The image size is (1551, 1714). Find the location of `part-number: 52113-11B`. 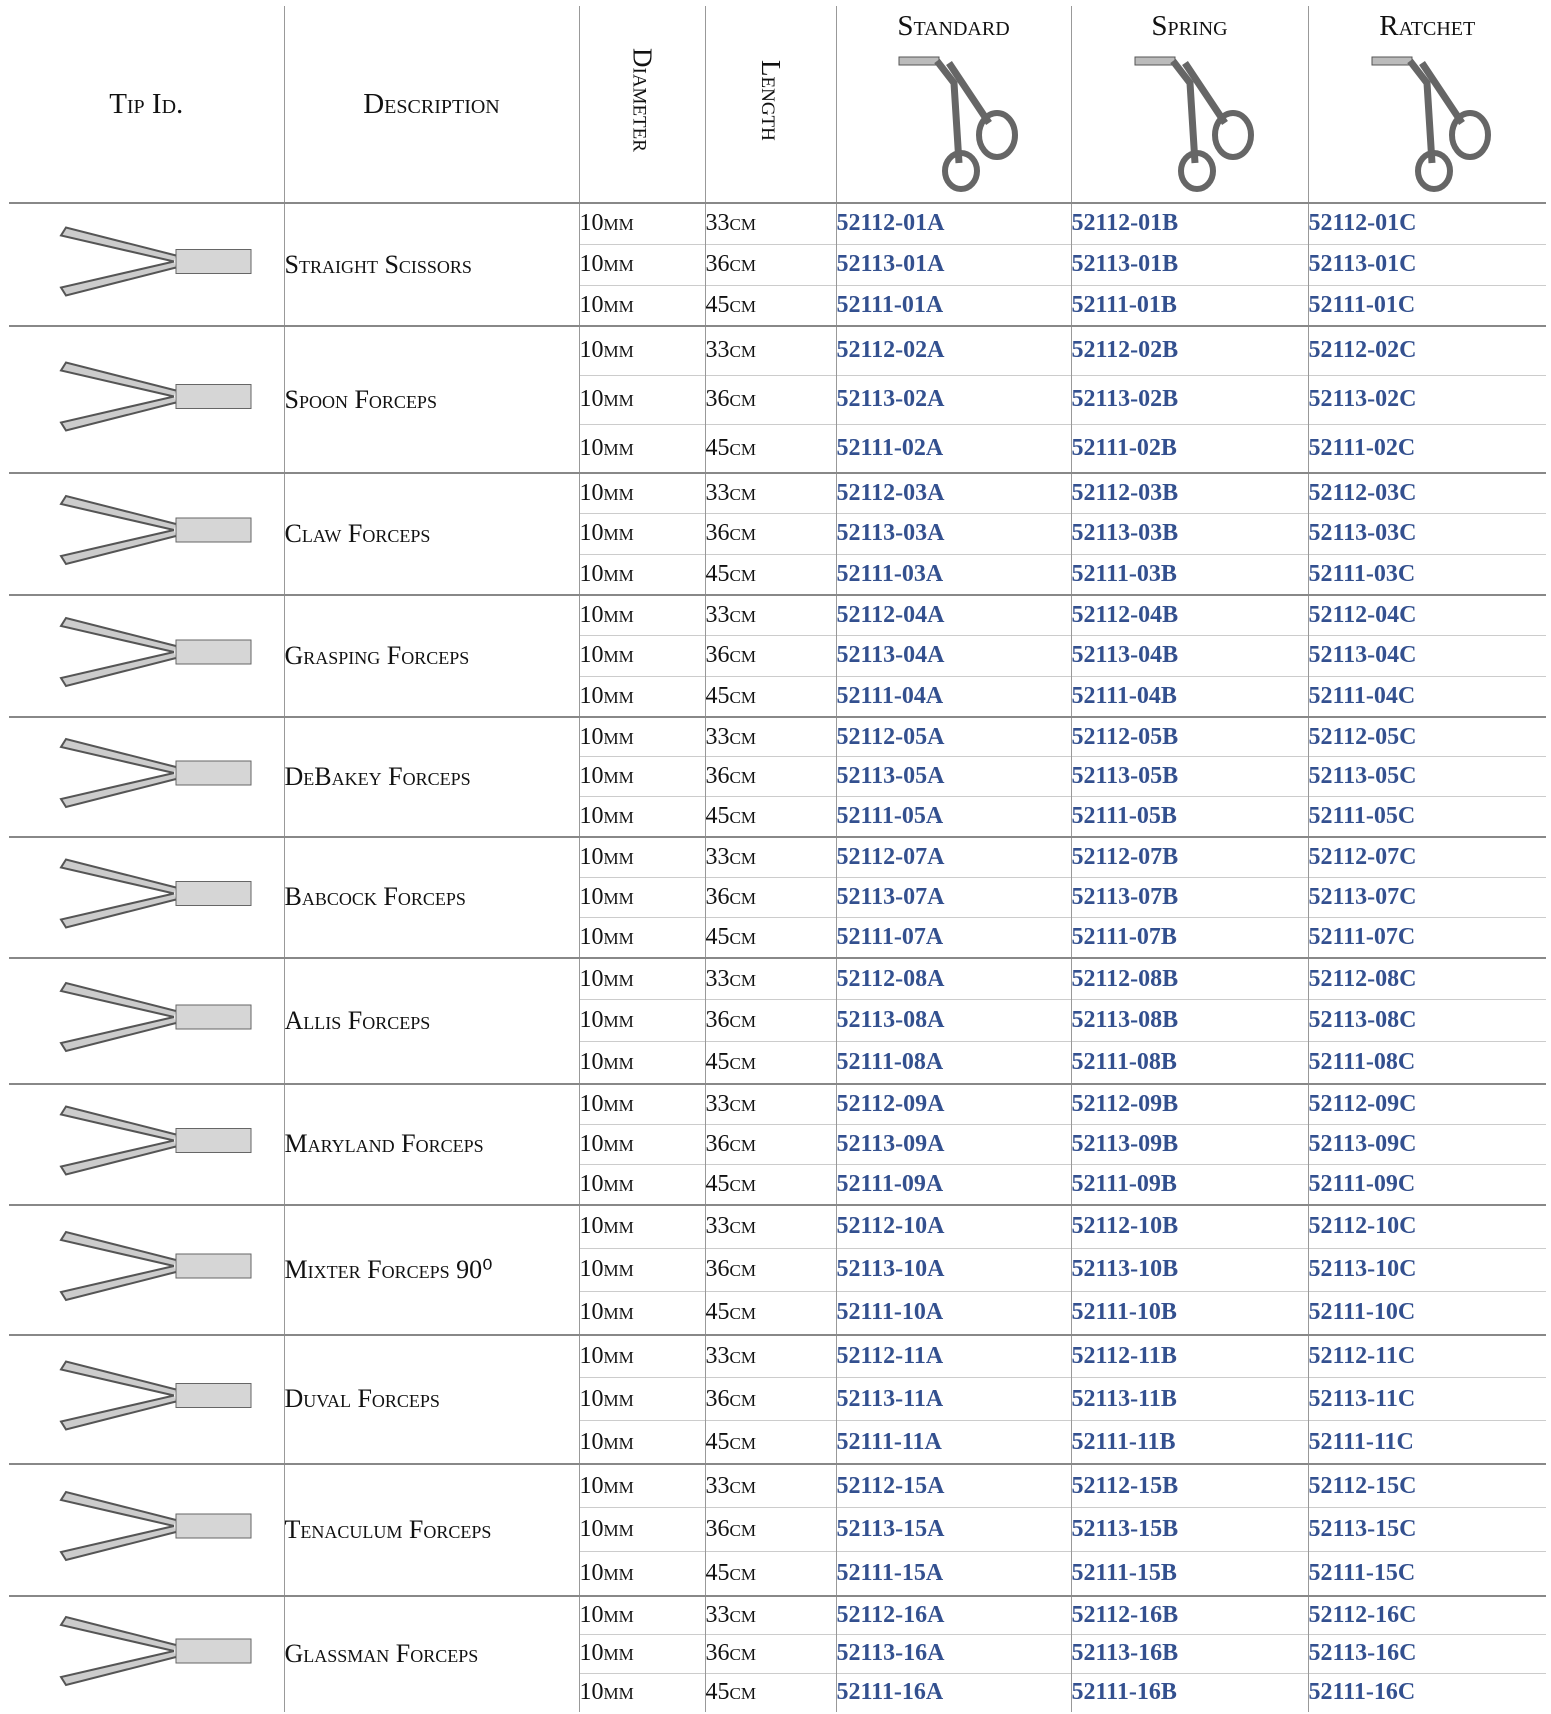

part-number: 52113-11B is located at coordinates (1189, 1399).